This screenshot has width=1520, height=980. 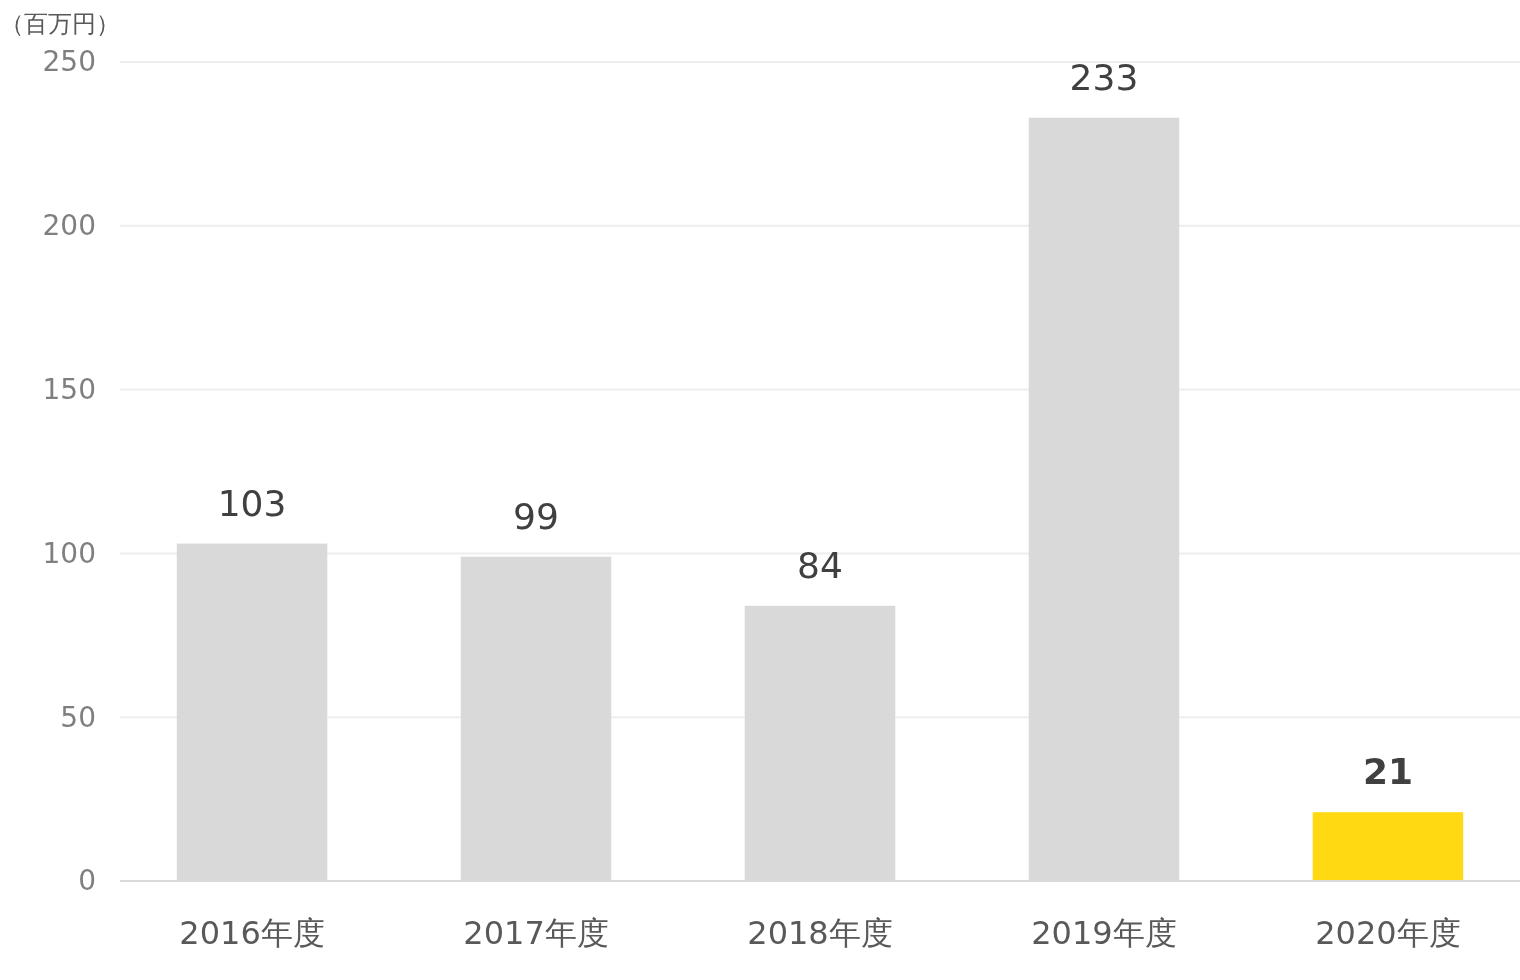 I want to click on y-tick-label: 0, so click(x=87, y=881).